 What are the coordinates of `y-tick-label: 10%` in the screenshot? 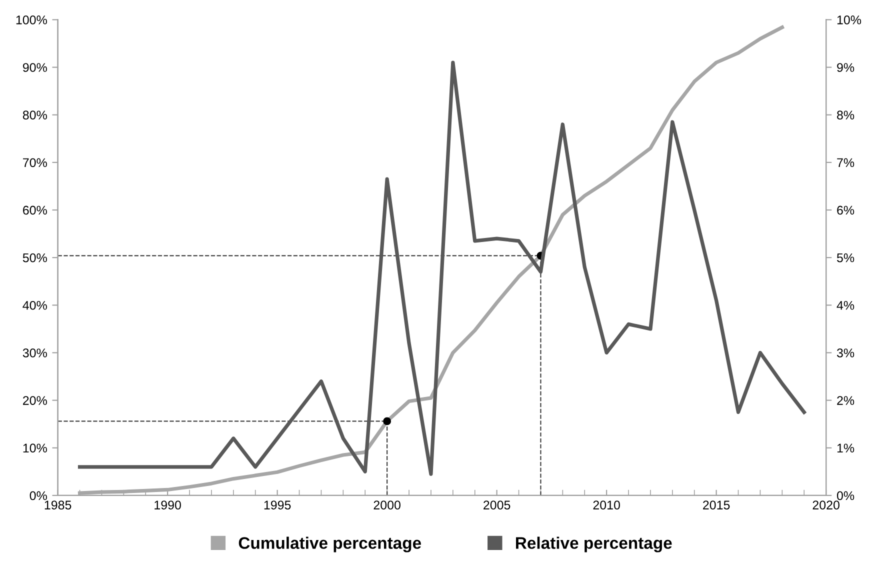 It's located at (35, 448).